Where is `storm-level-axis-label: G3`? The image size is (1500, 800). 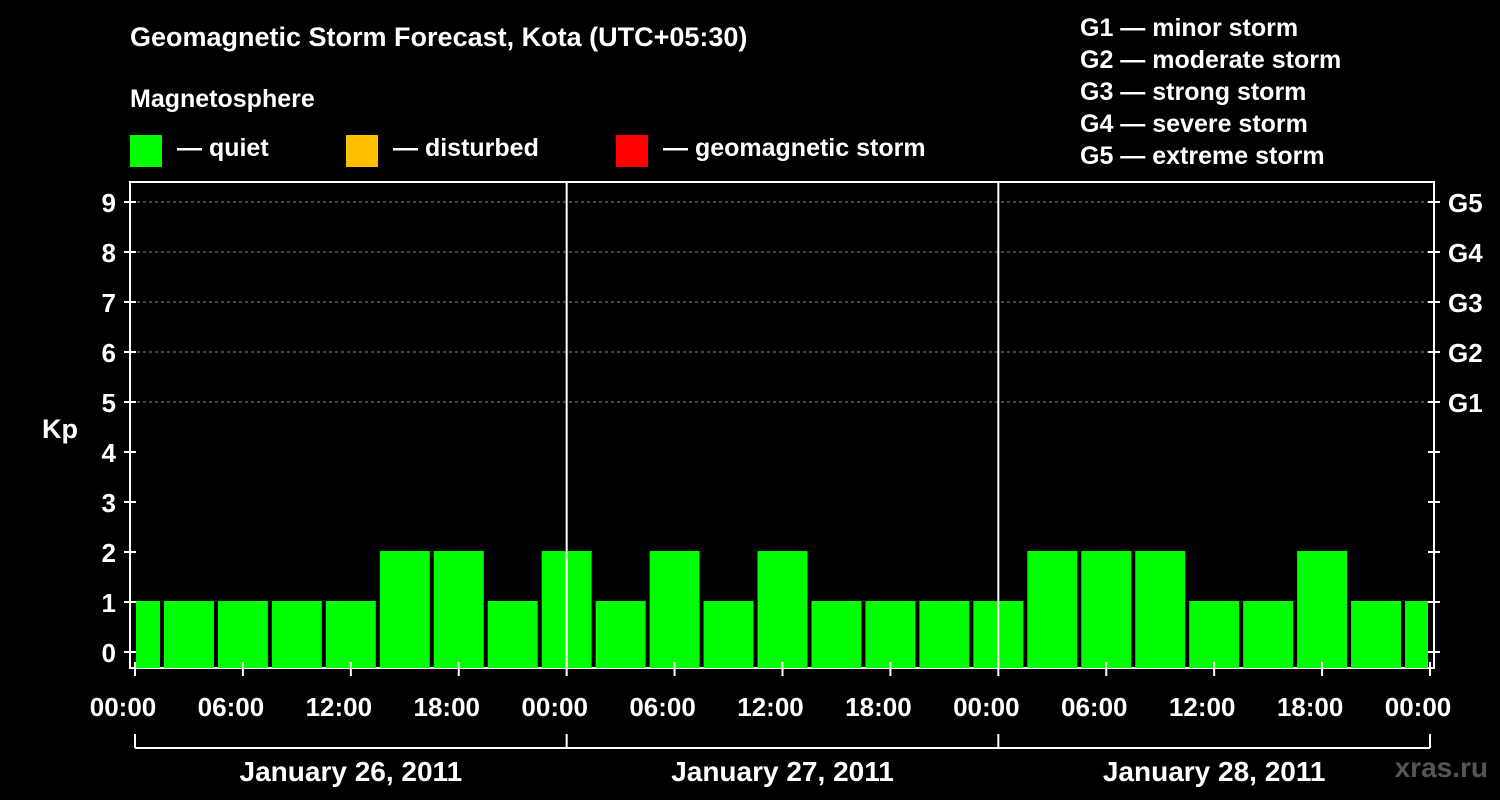
storm-level-axis-label: G3 is located at coordinates (1465, 303).